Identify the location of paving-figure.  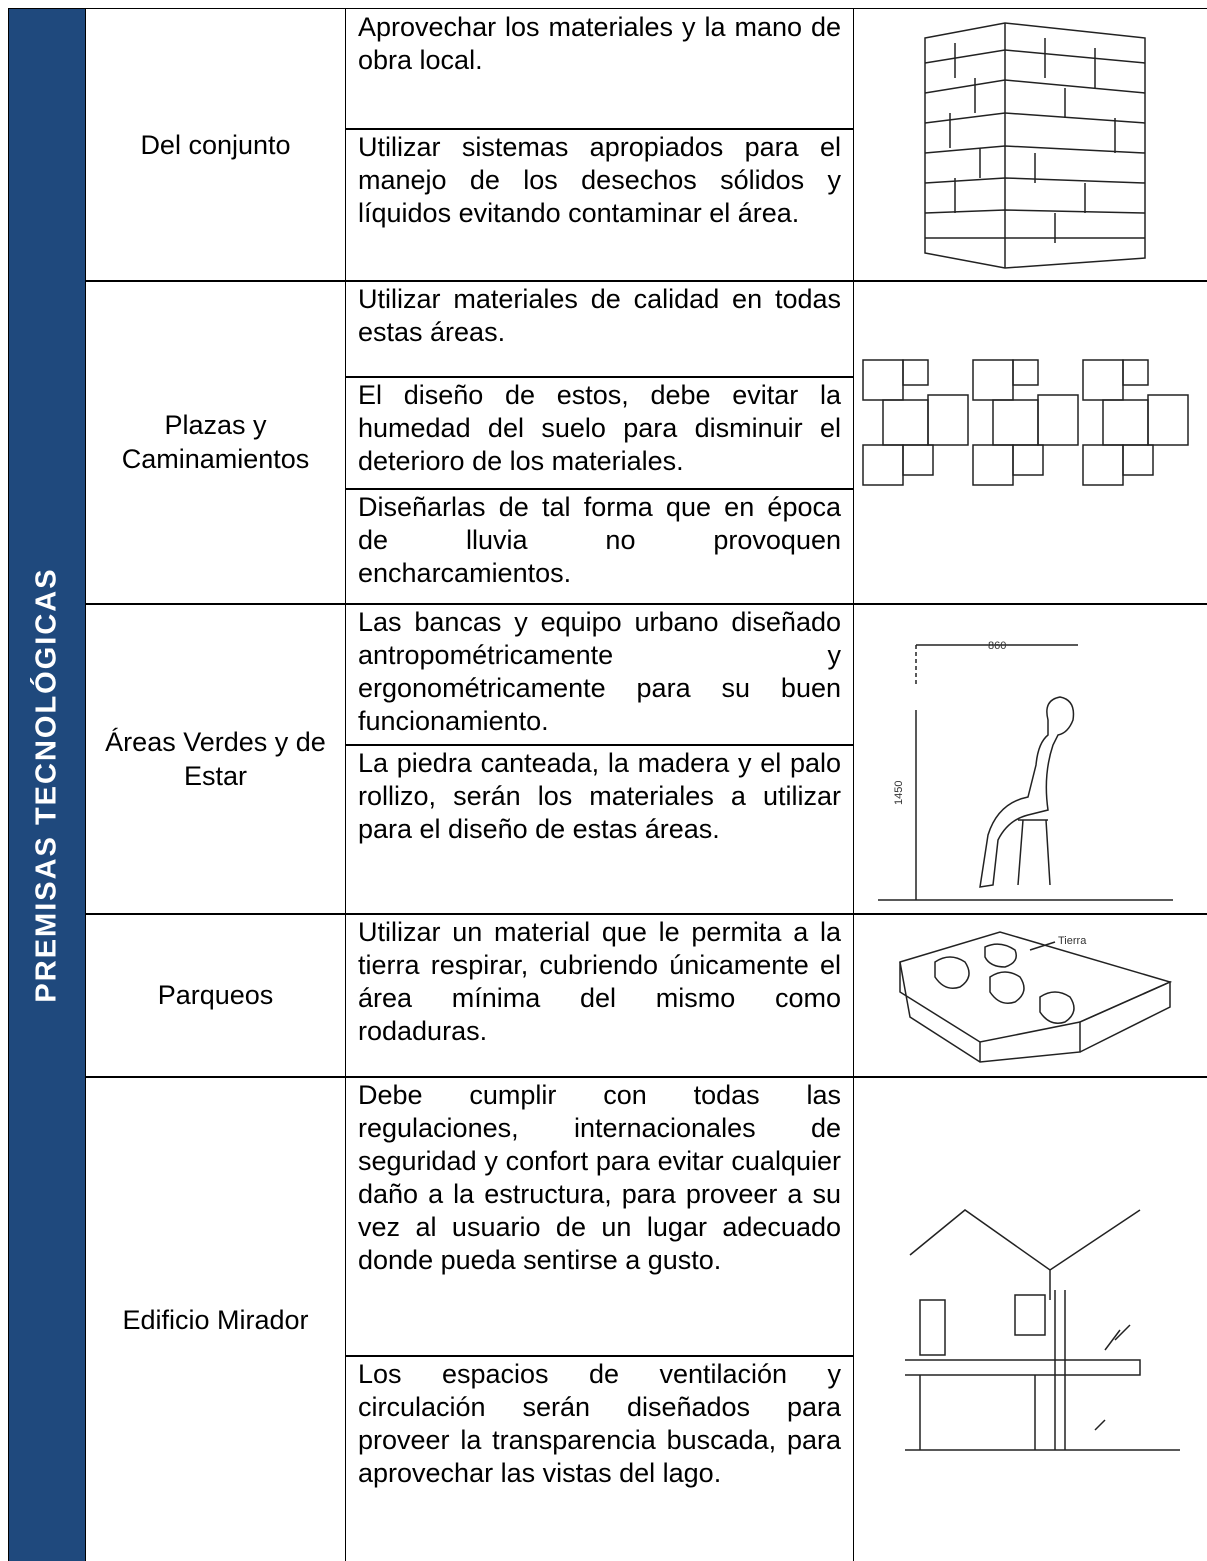
(1025, 422).